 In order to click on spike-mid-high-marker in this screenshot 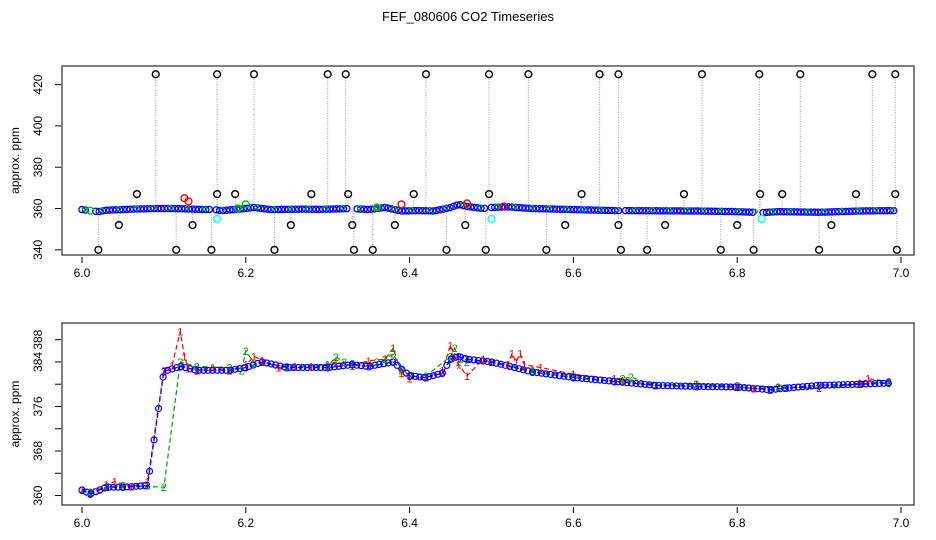, I will do `click(760, 194)`.